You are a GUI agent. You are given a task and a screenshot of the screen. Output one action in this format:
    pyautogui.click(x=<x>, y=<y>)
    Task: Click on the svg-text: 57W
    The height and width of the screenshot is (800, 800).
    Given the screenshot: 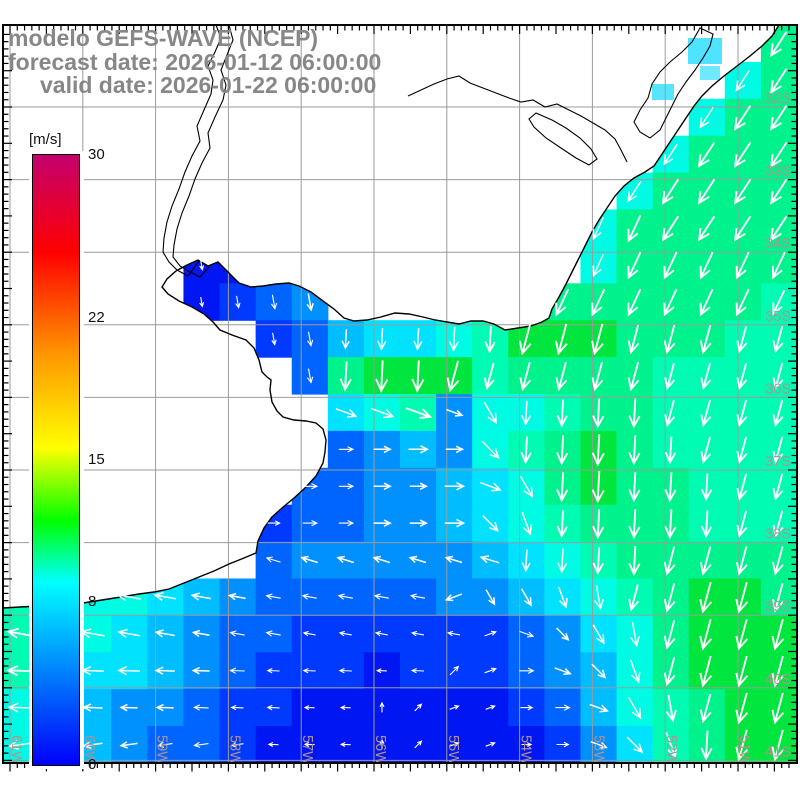 What is the action you would take?
    pyautogui.click(x=307, y=750)
    